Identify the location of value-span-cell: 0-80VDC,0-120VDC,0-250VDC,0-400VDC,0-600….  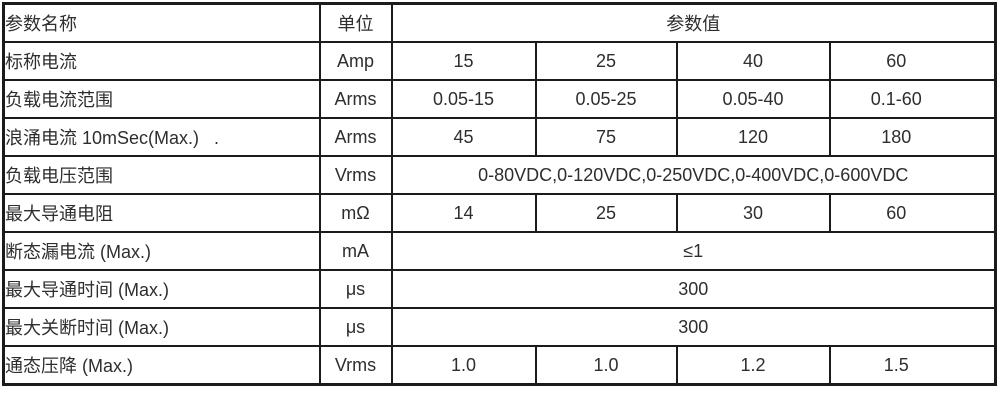
(693, 175).